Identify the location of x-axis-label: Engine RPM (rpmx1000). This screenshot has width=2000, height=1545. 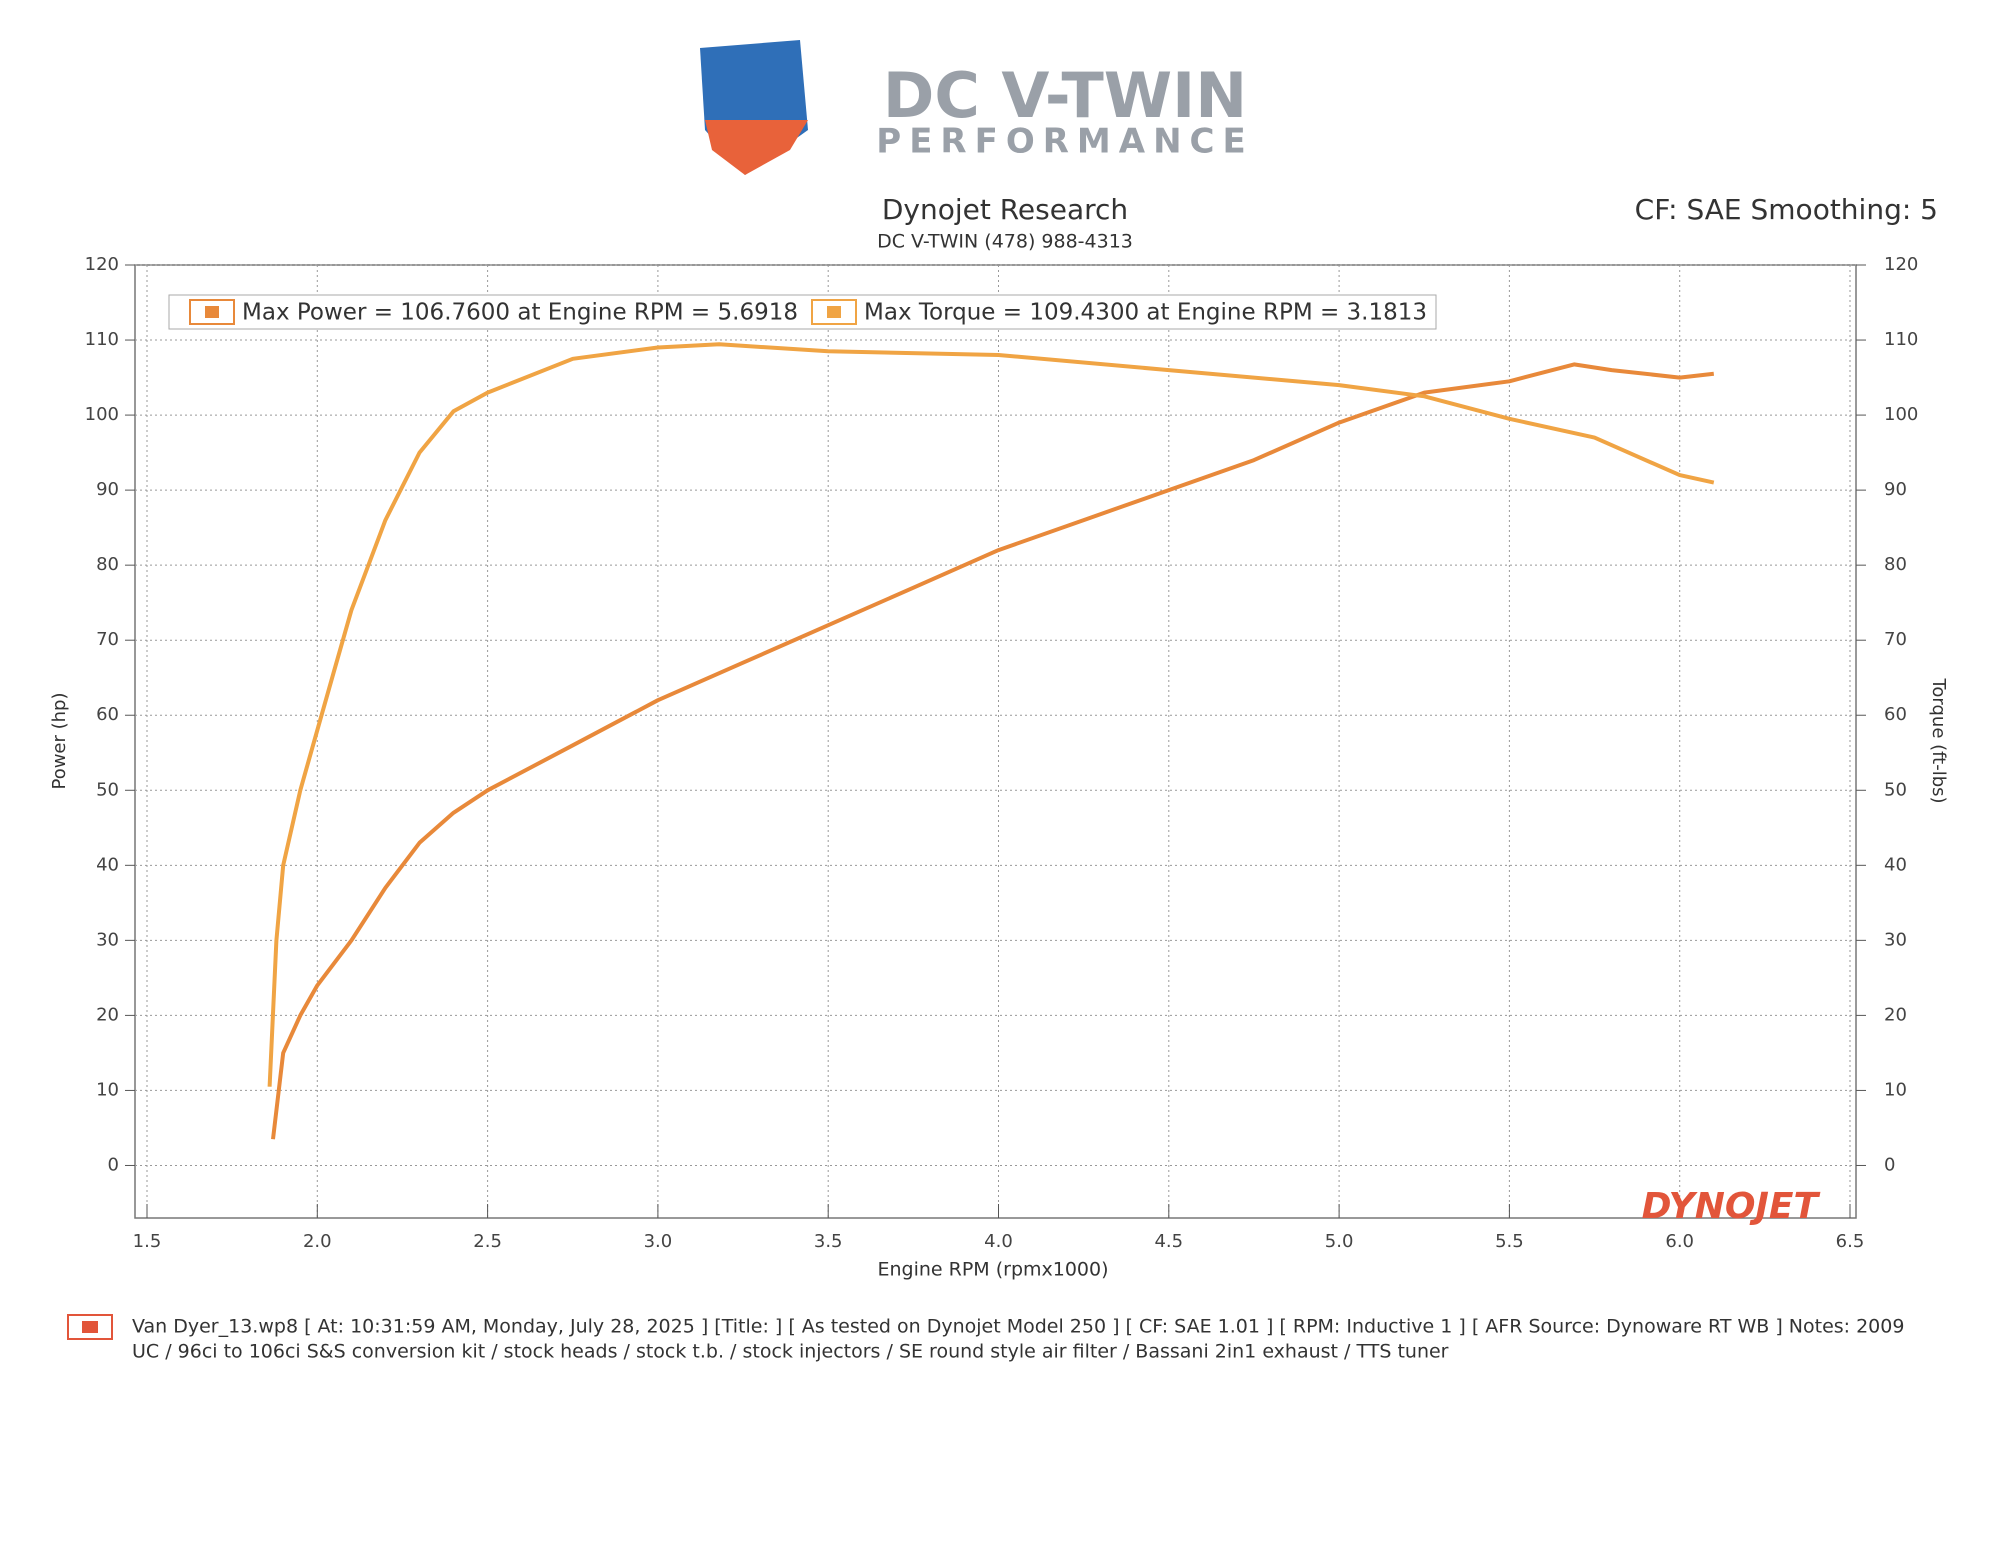
(992, 1270).